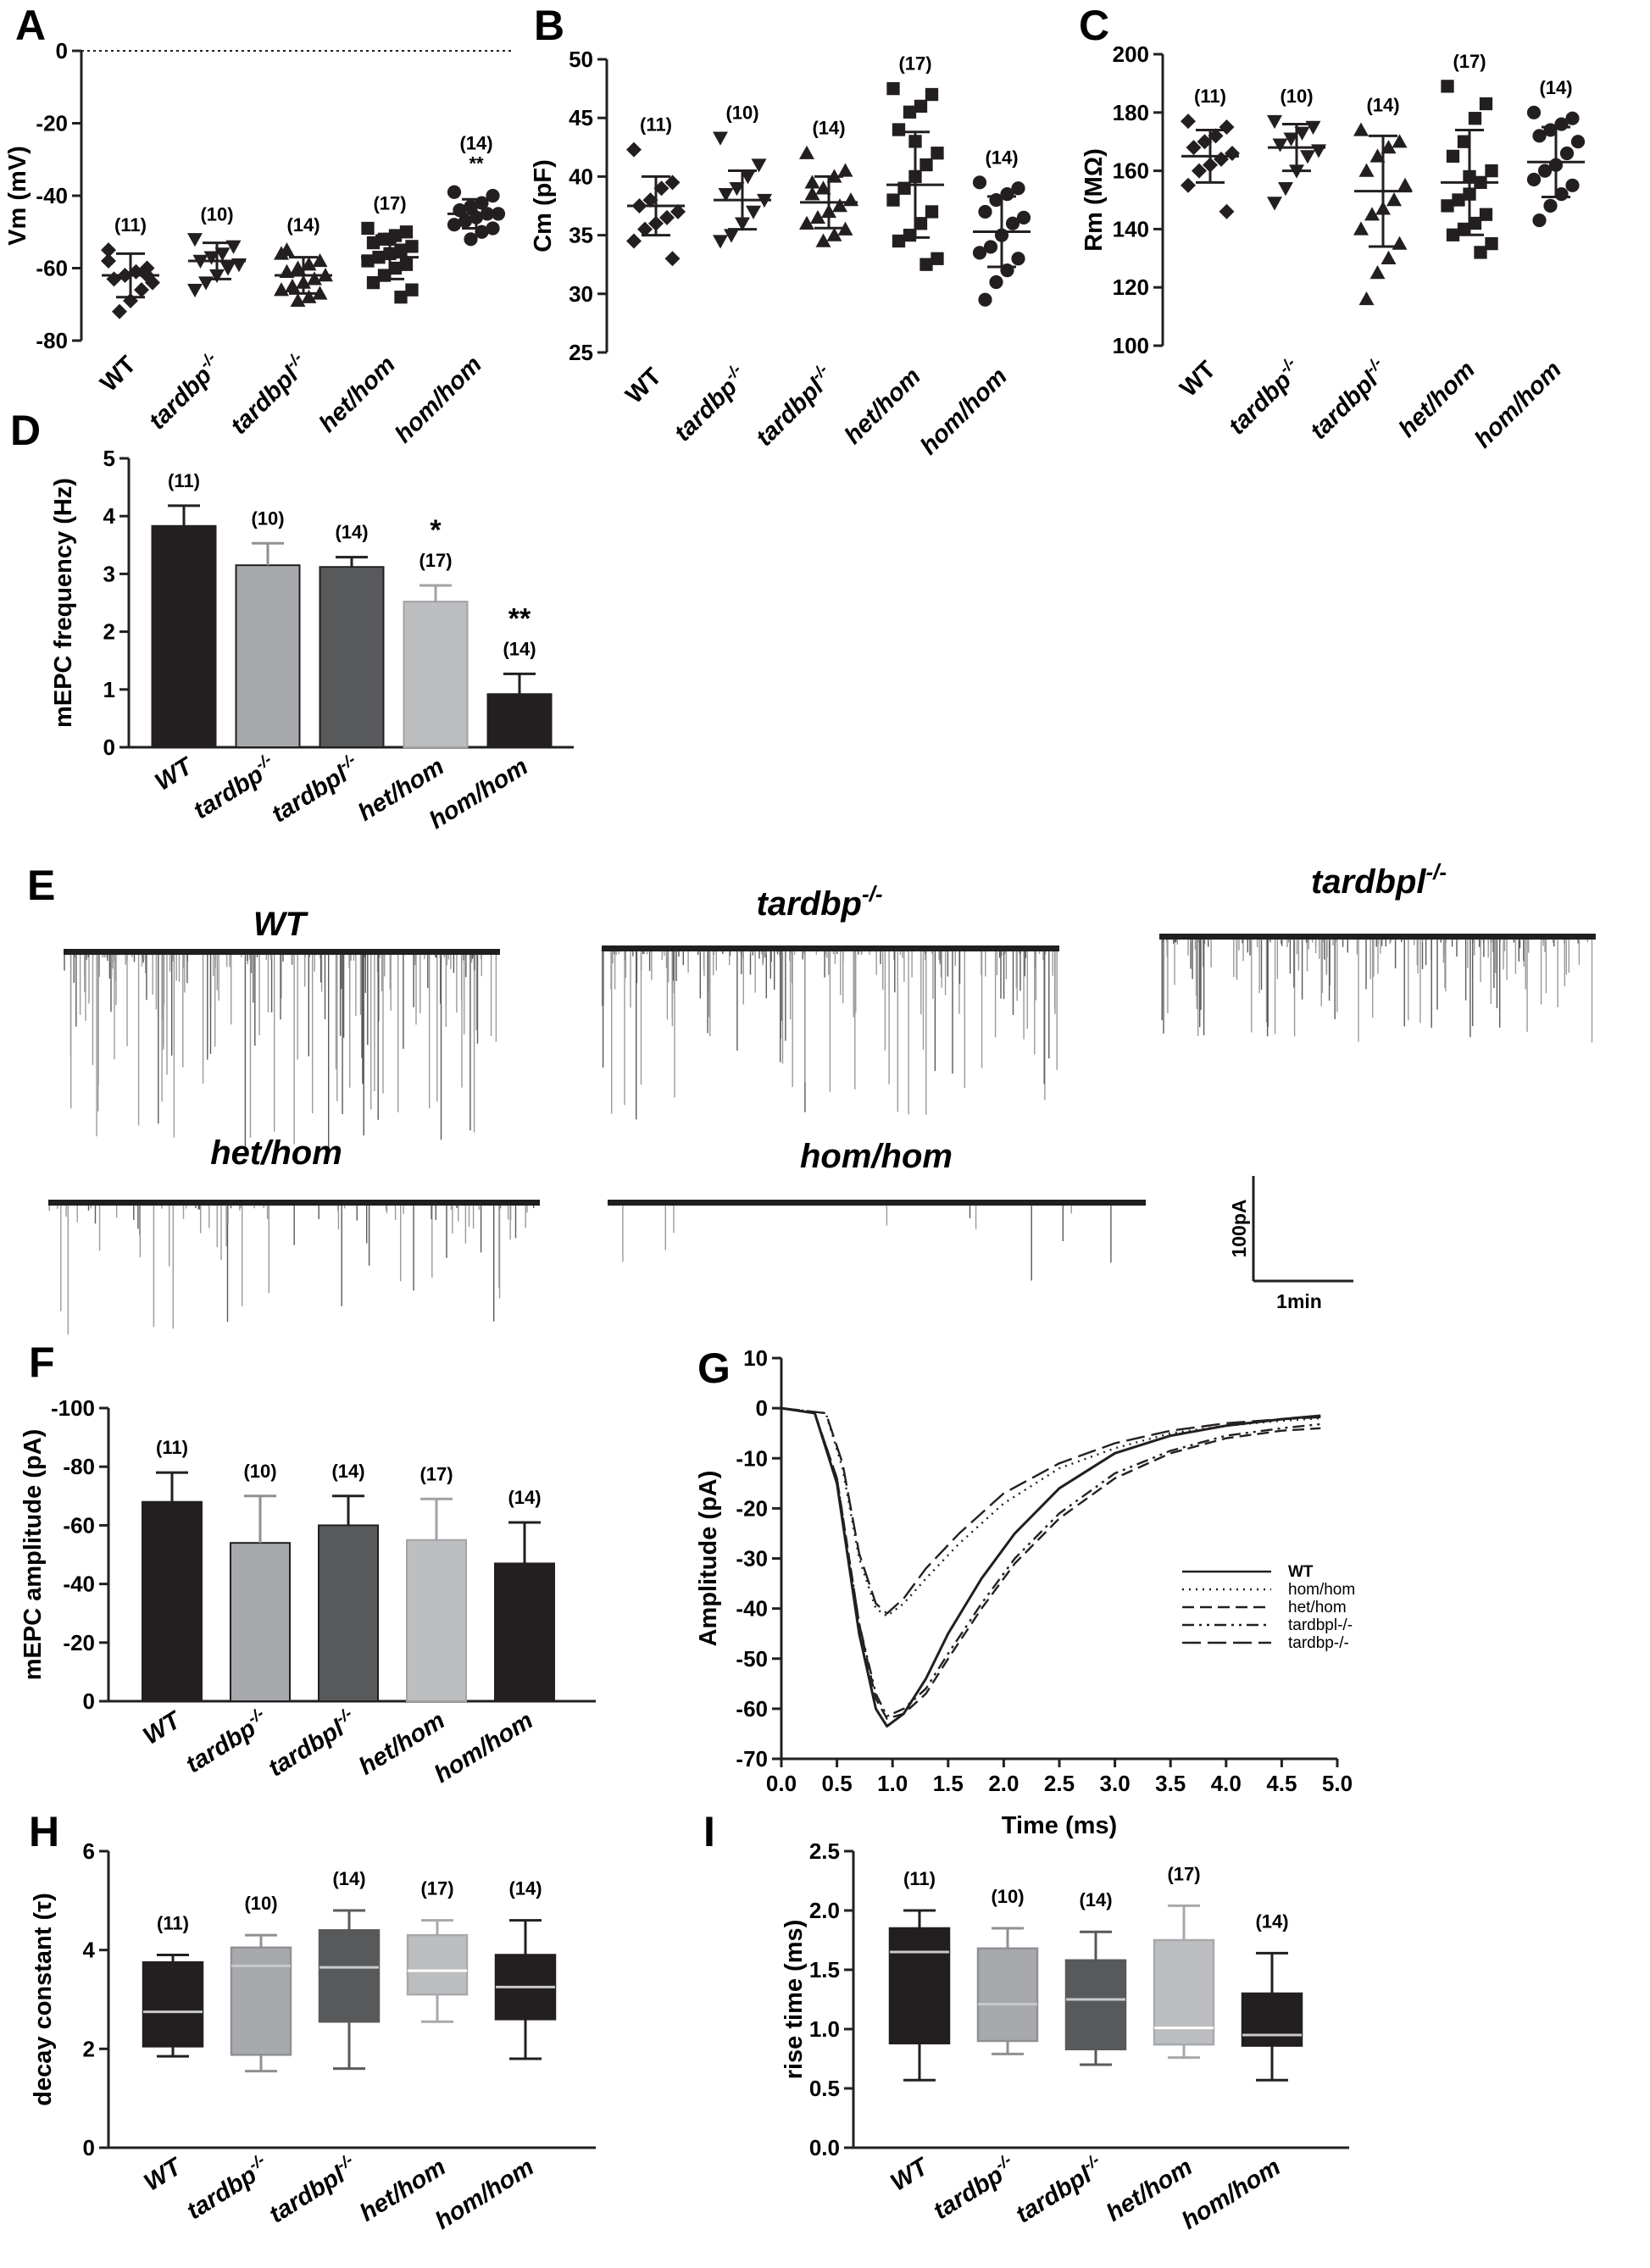  What do you see at coordinates (476, 190) in the screenshot?
I see `group-hom-hom: (14)**` at bounding box center [476, 190].